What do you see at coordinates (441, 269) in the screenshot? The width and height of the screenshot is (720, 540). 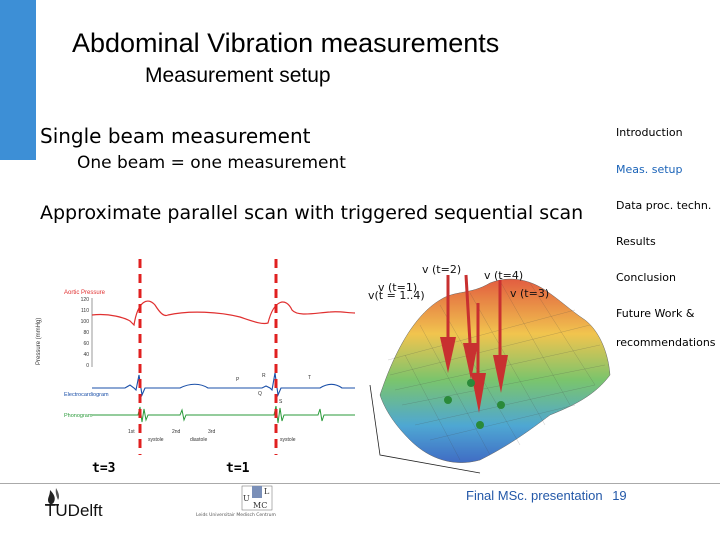 I see `label-v-t2: v (t=2)` at bounding box center [441, 269].